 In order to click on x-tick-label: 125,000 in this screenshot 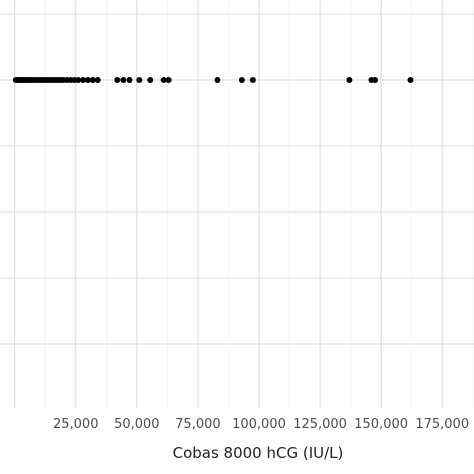, I will do `click(320, 424)`.